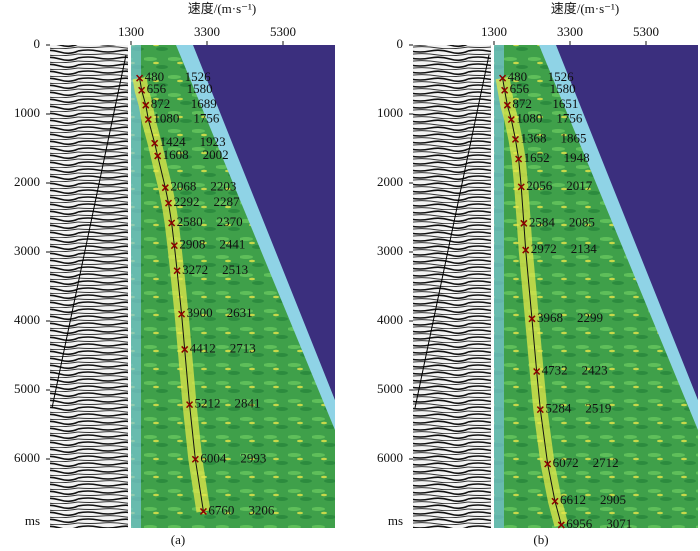 Image resolution: width=700 pixels, height=551 pixels. Describe the element at coordinates (235, 269) in the screenshot. I see `pick-velocity: 2513` at that location.